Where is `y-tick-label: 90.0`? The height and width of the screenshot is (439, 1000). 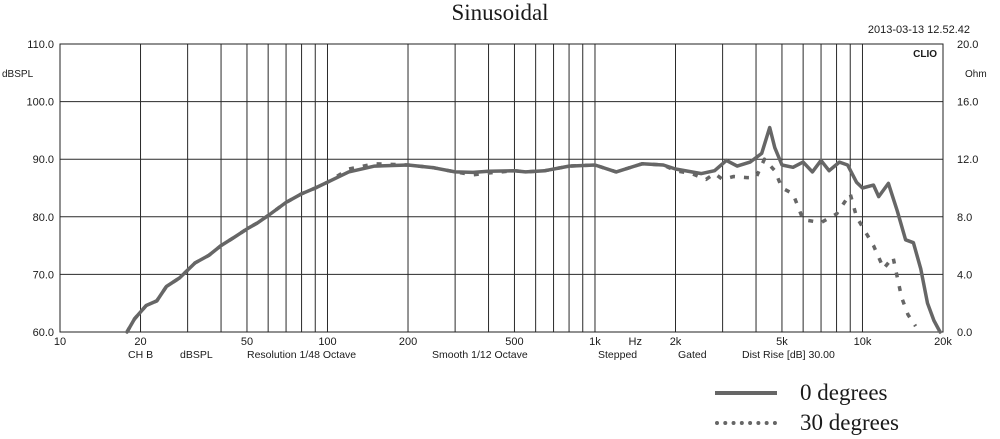 y-tick-label: 90.0 is located at coordinates (43, 160).